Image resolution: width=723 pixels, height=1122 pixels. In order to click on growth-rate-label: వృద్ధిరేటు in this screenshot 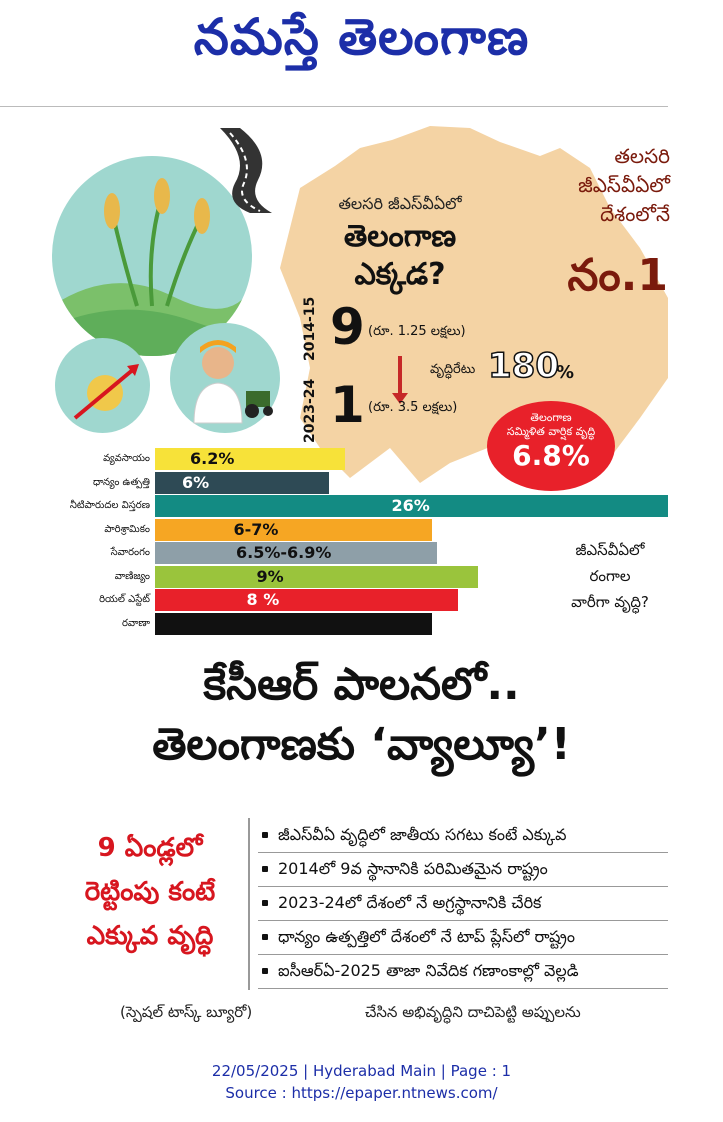, I will do `click(453, 369)`.